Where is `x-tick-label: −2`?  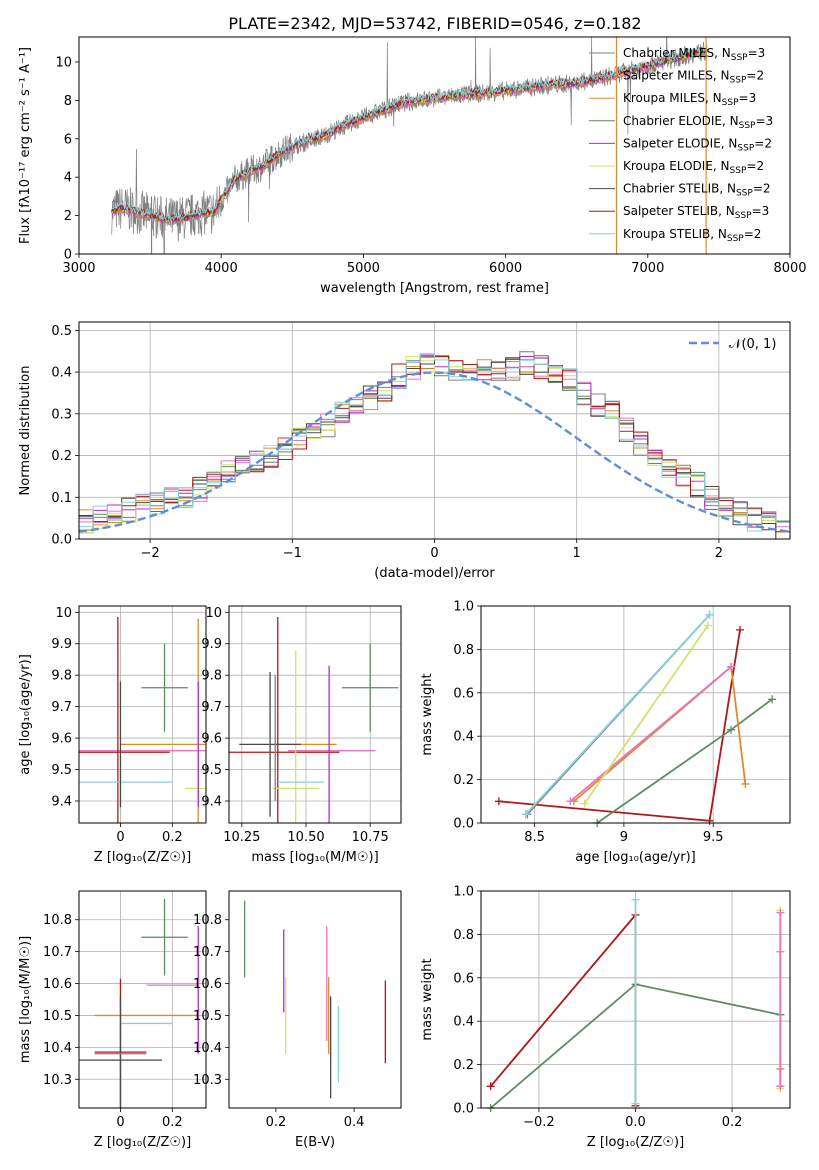 x-tick-label: −2 is located at coordinates (150, 553).